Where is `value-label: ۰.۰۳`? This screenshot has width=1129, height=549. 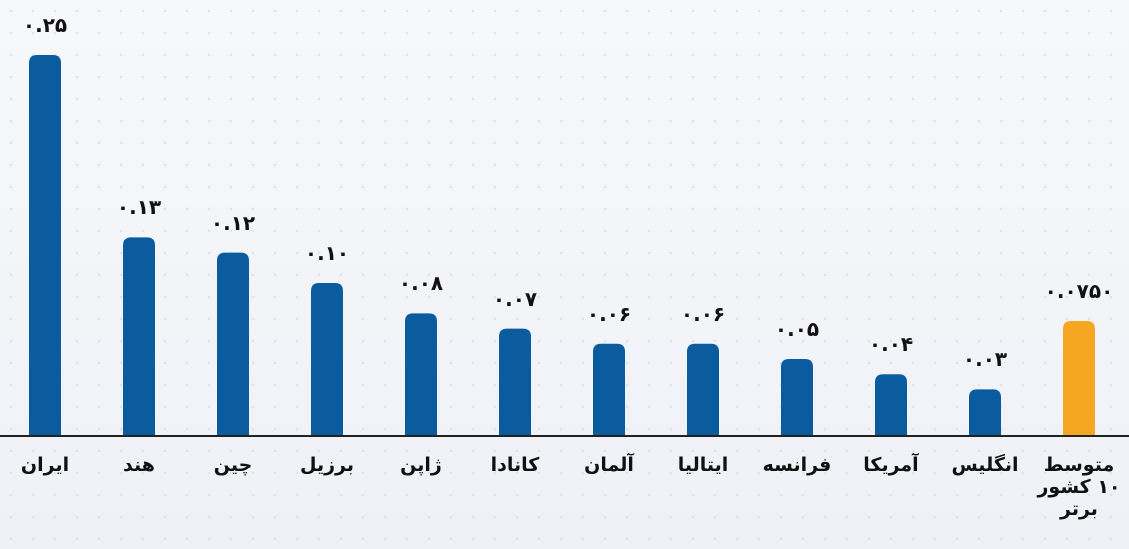
value-label: ۰.۰۳ is located at coordinates (985, 359).